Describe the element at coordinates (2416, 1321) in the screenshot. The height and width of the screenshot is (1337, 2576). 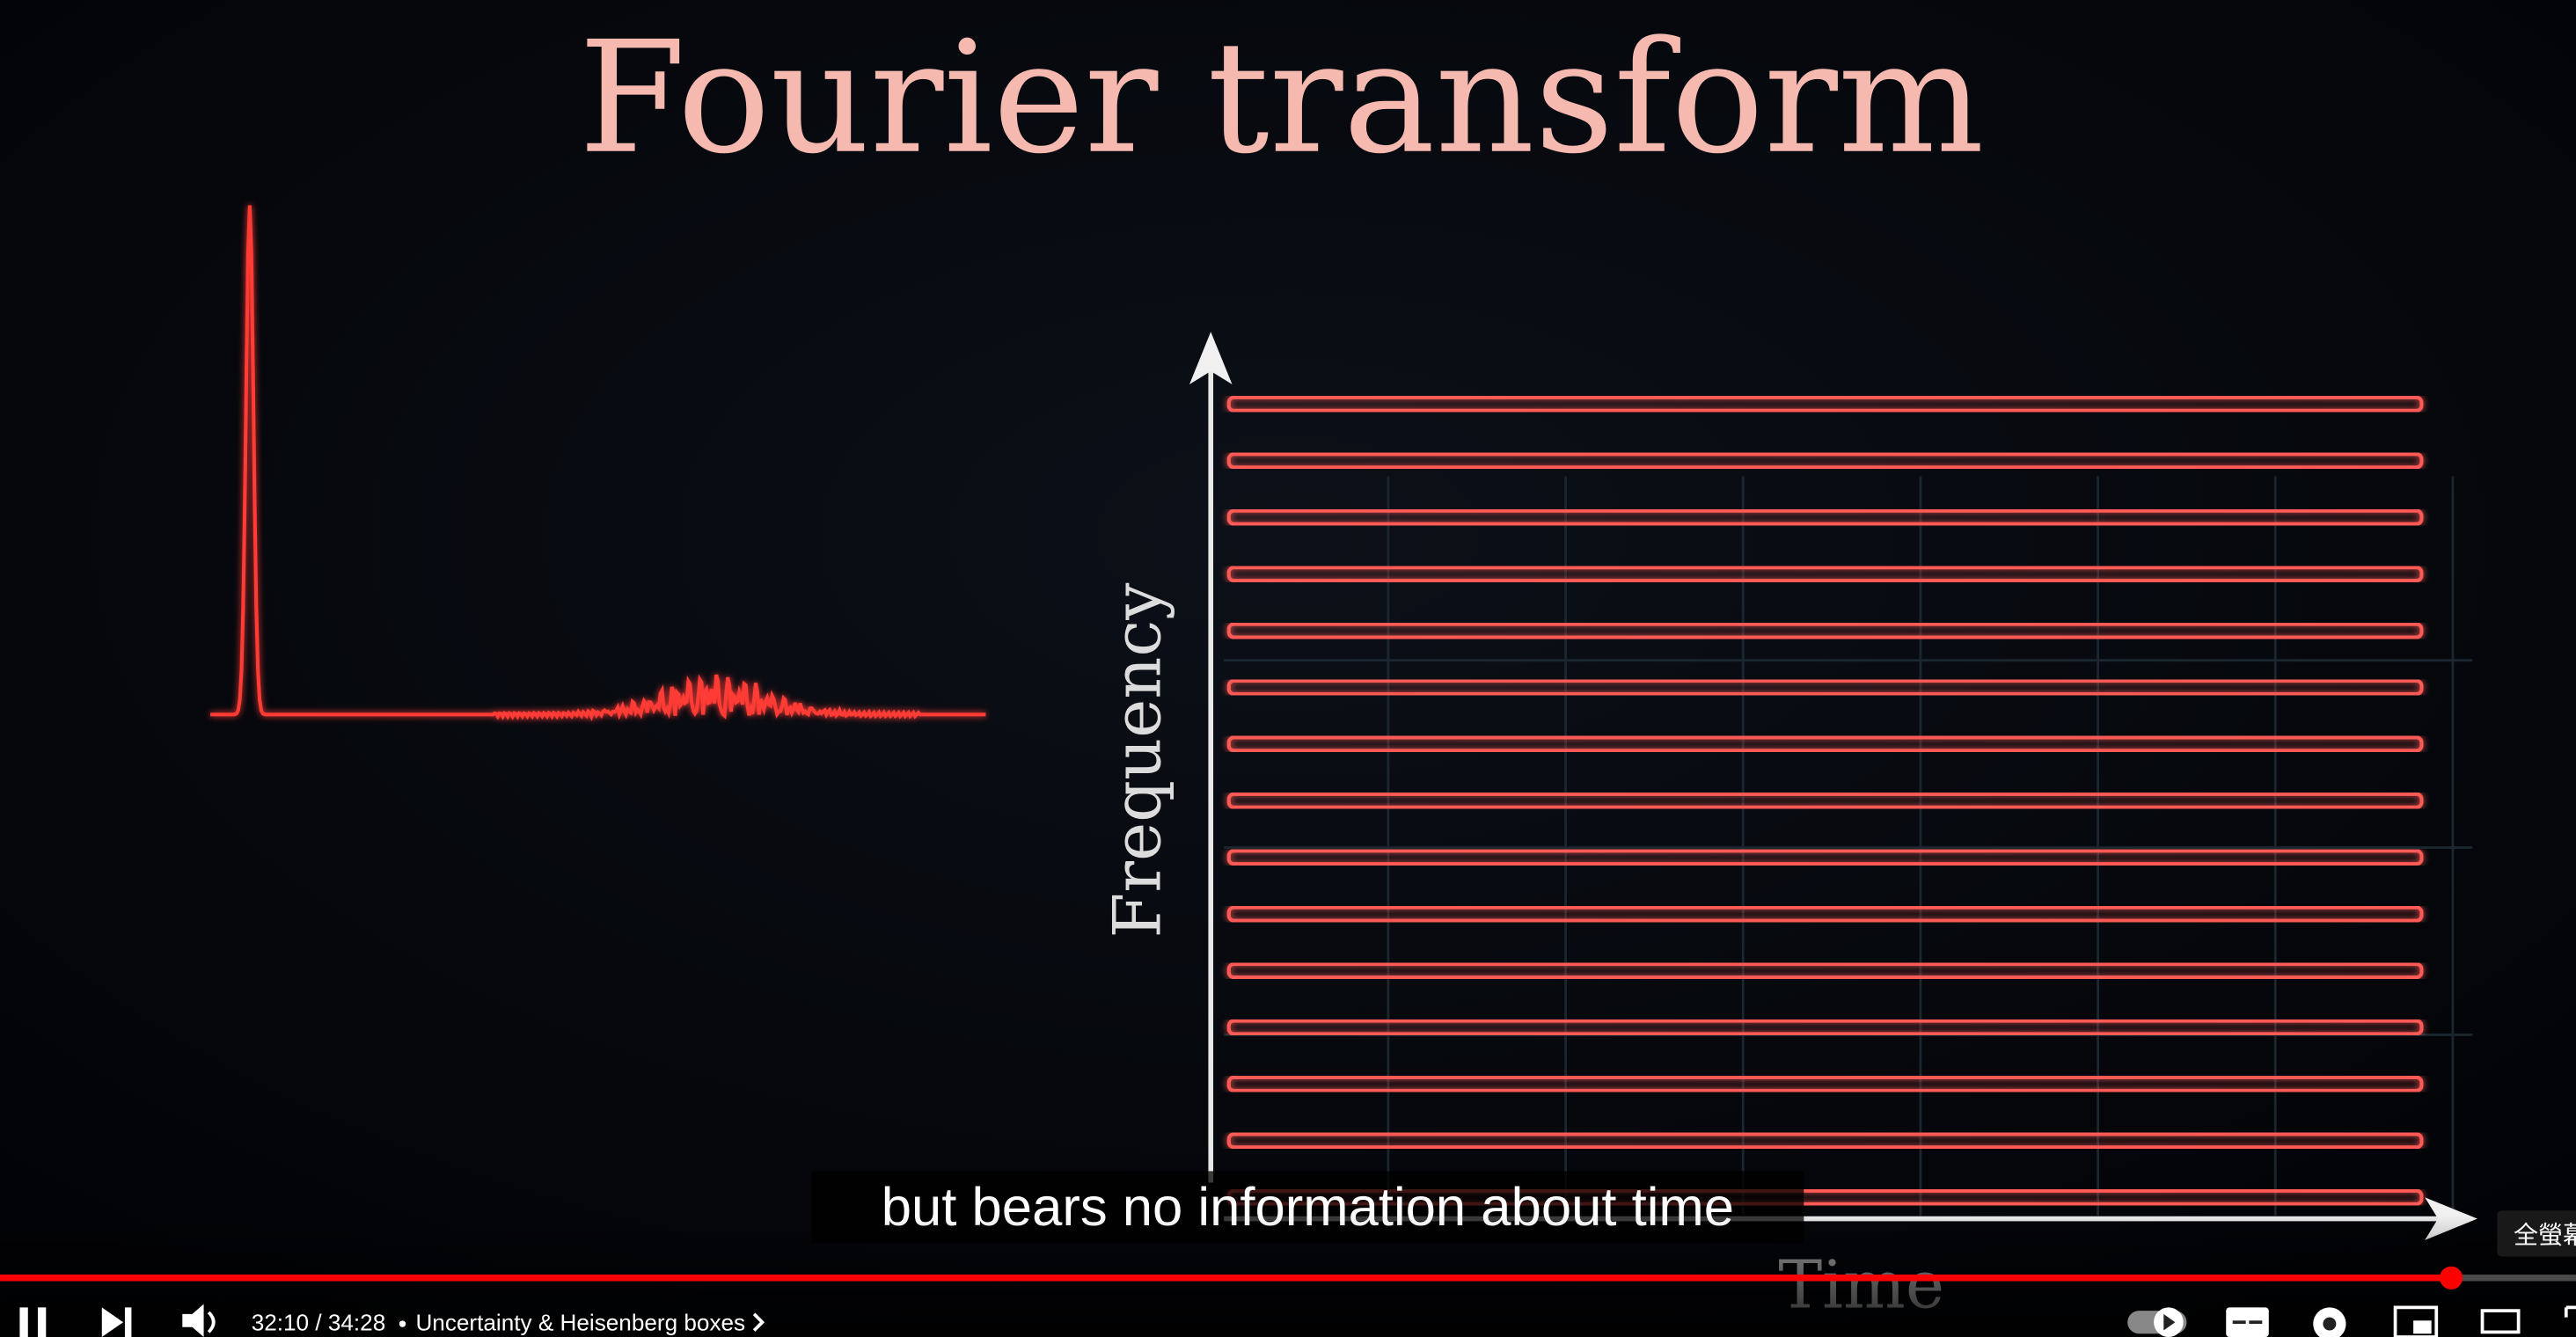
I see `miniplayer-button` at that location.